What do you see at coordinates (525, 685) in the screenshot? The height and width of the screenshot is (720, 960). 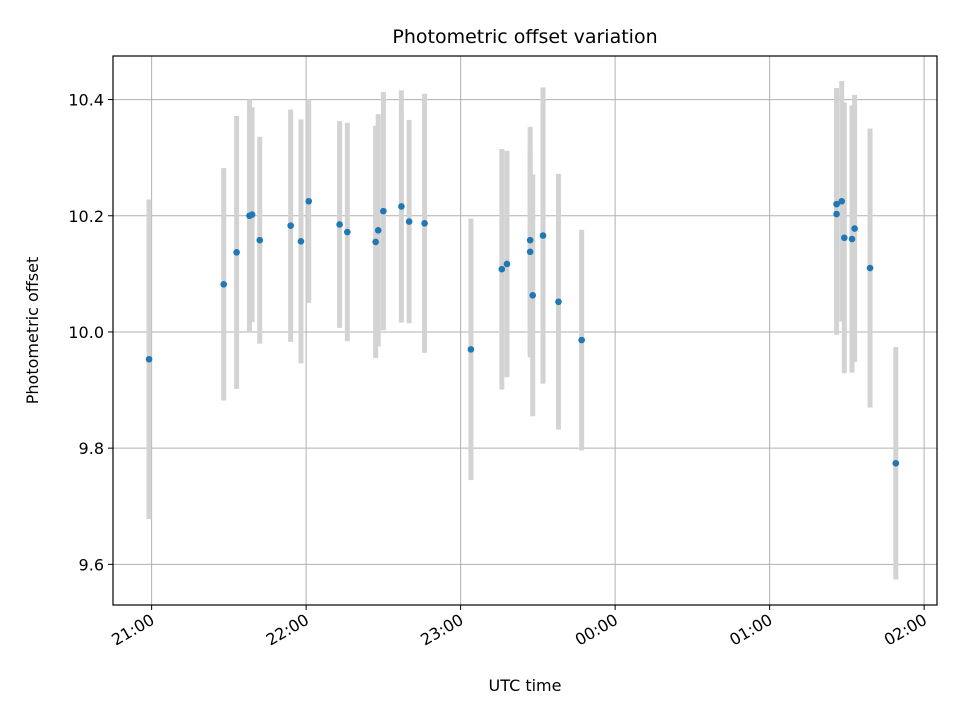 I see `x-axis-label: UTC time` at bounding box center [525, 685].